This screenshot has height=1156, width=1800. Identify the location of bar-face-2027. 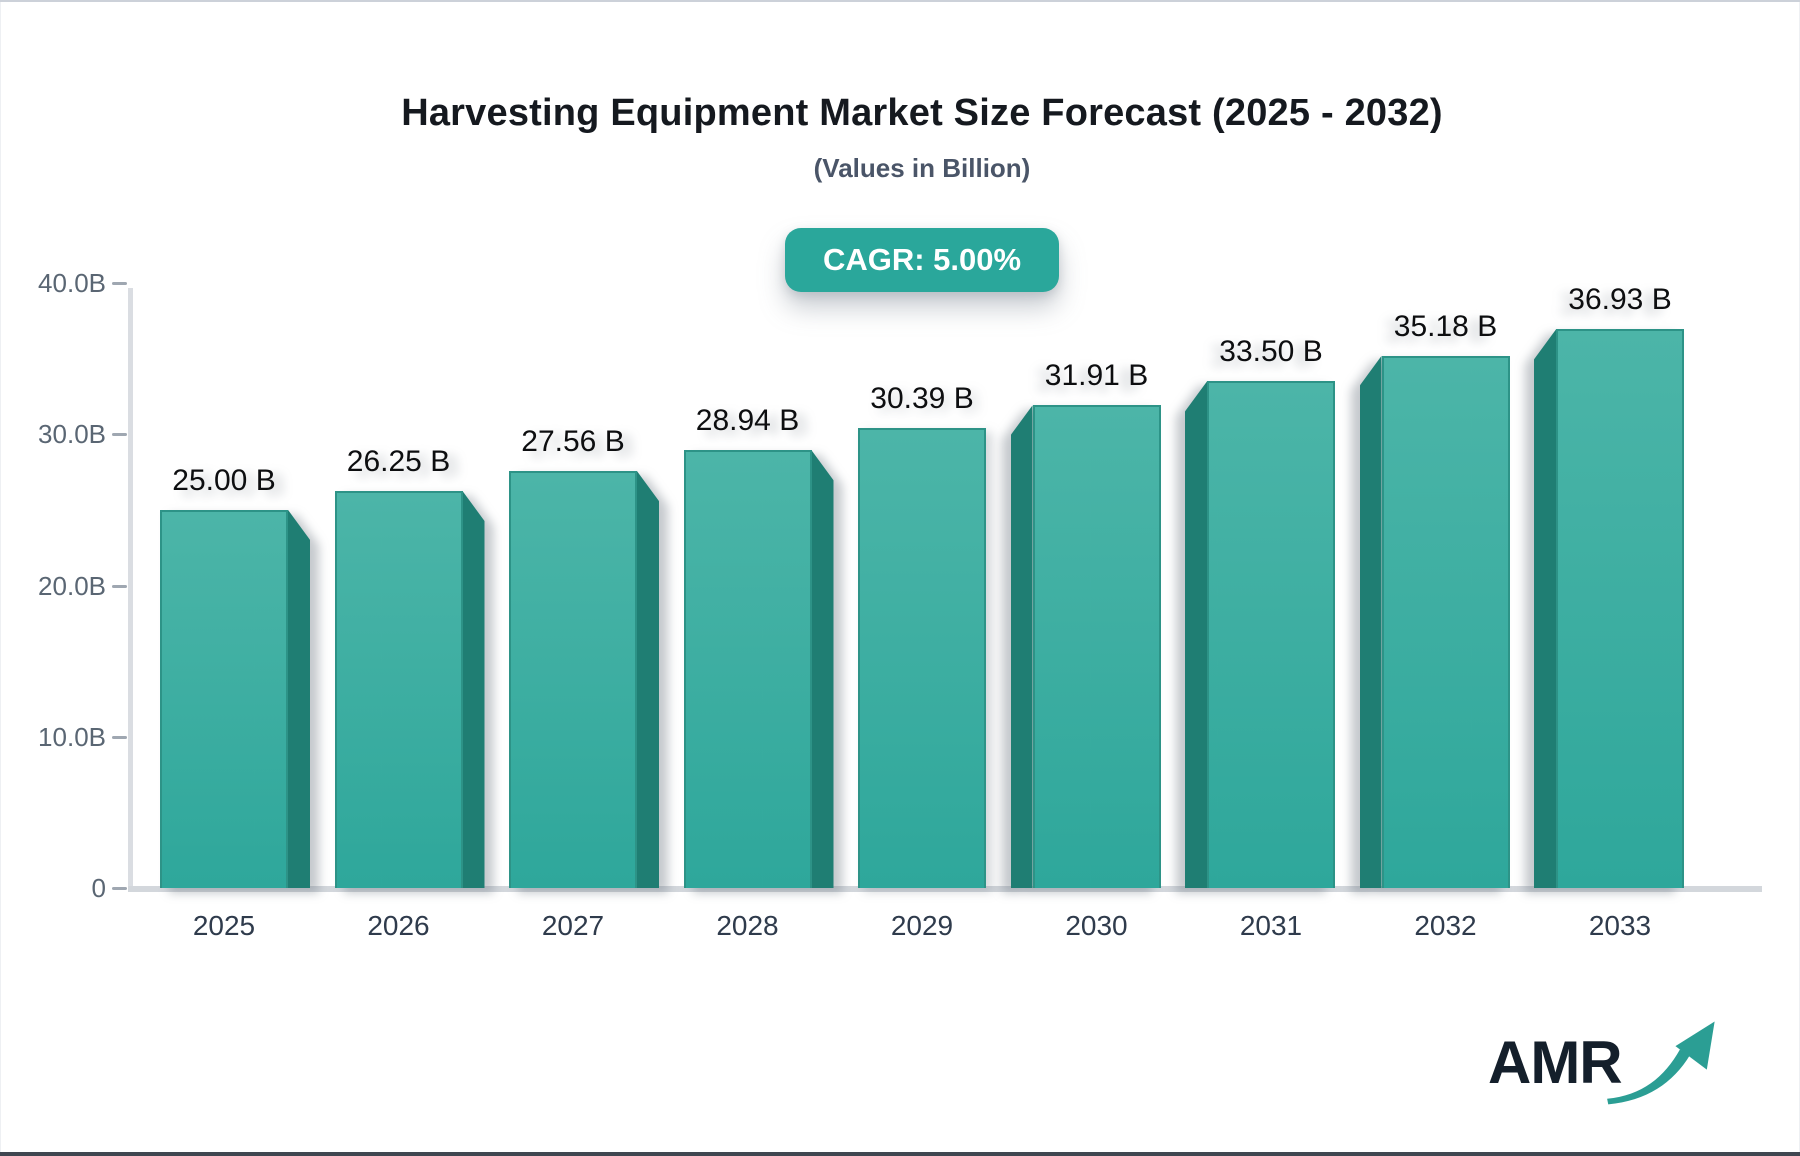
(573, 679).